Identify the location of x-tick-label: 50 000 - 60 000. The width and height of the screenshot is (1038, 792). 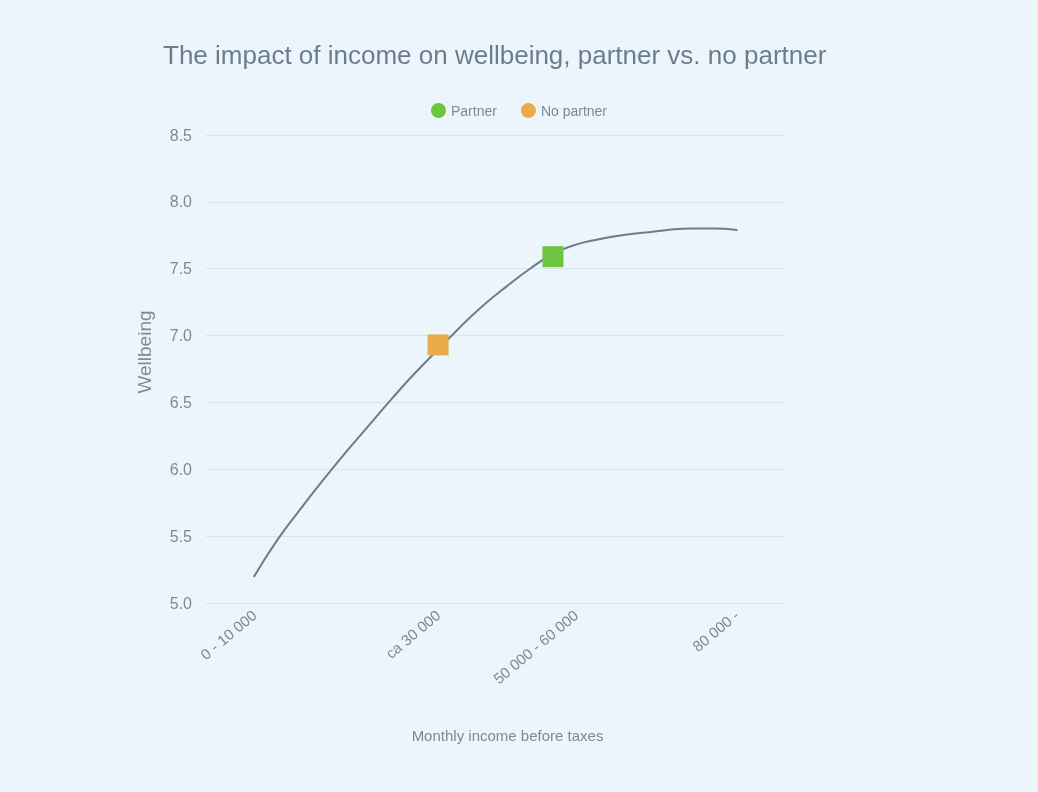
(535, 647).